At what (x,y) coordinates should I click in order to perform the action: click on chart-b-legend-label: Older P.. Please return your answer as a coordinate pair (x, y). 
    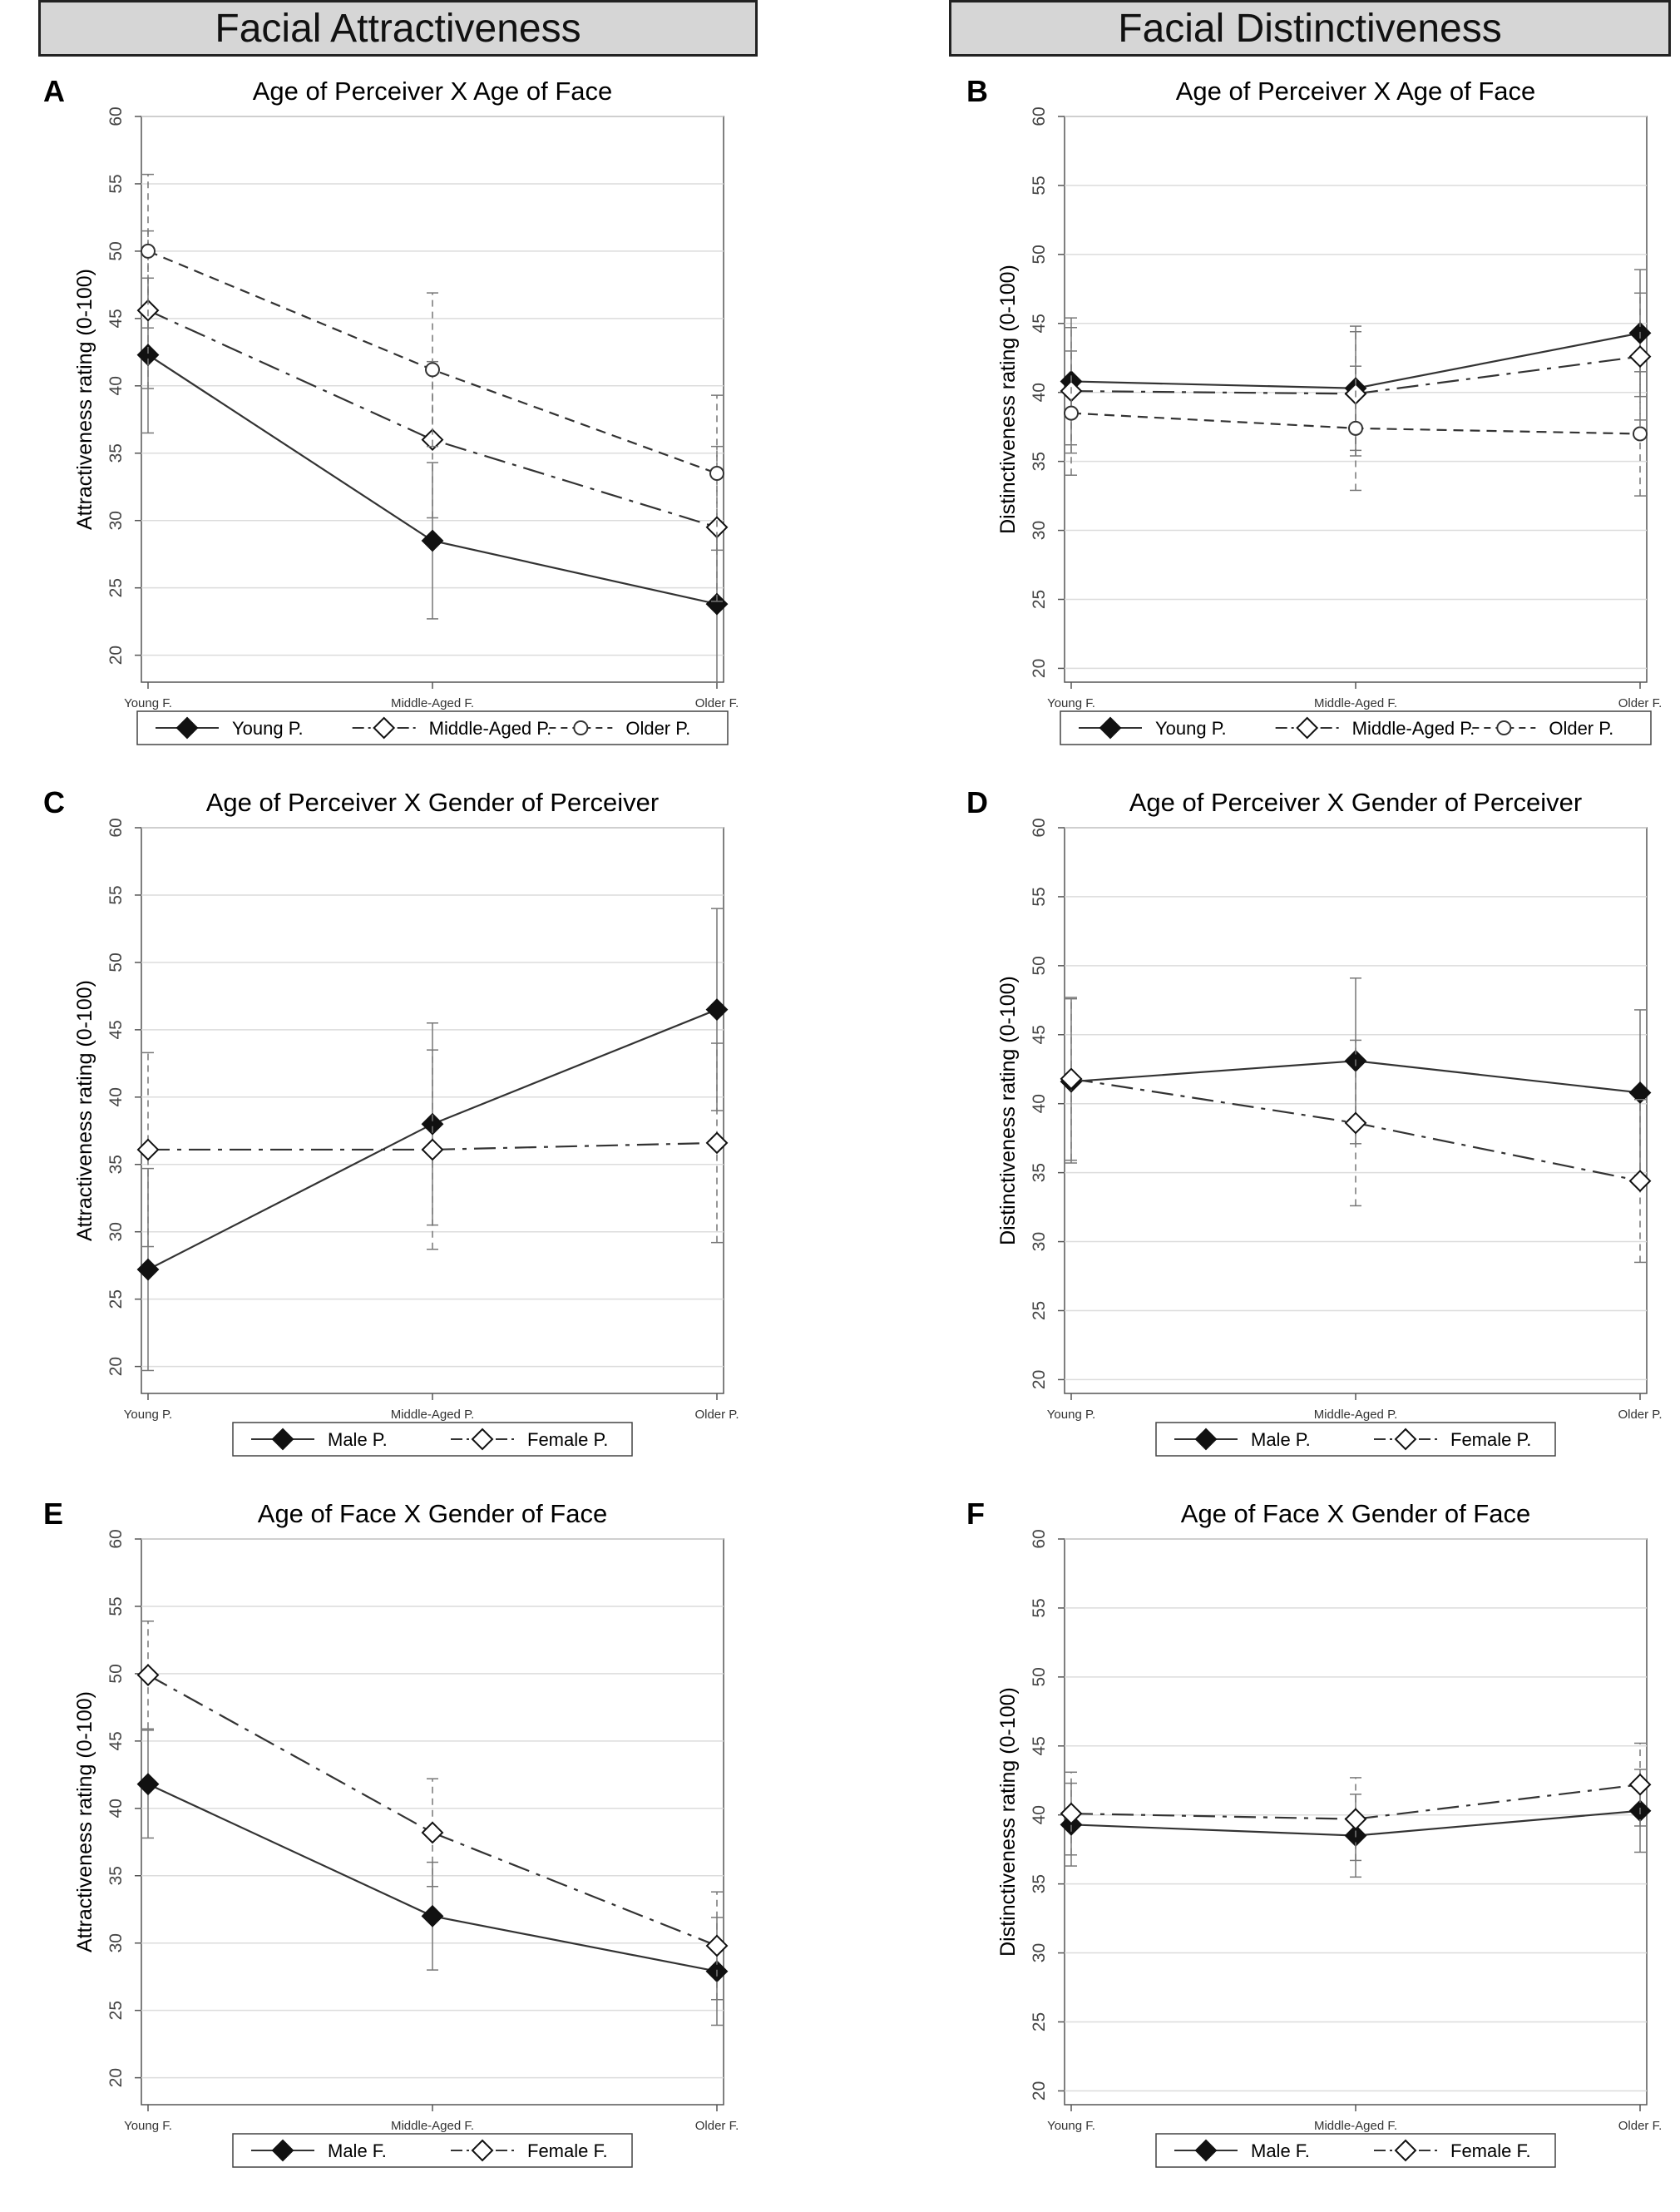
    Looking at the image, I should click on (1581, 728).